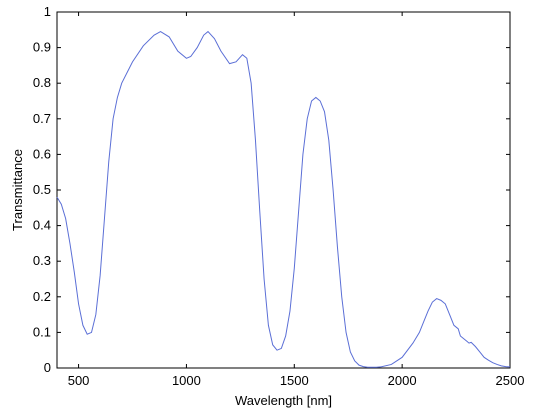  I want to click on x-tick-label: 500, so click(79, 380).